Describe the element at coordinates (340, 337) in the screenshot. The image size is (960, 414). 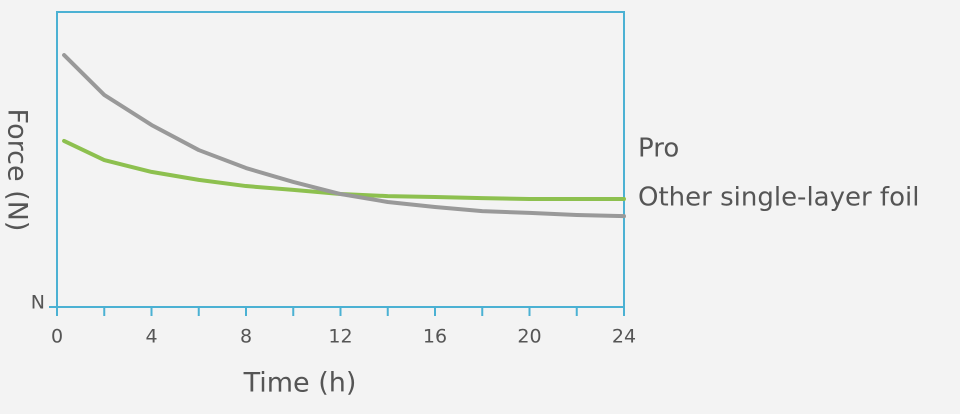
I see `x-tick-label: 12` at that location.